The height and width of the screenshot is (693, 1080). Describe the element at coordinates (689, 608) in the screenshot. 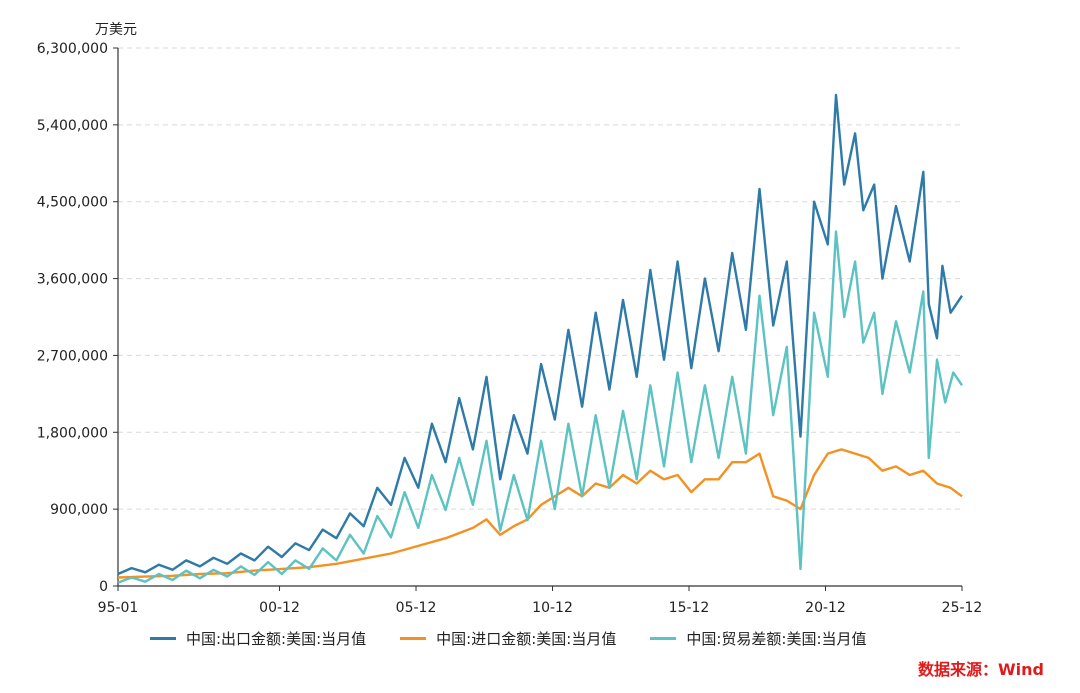

I see `x-tick-label: 15-12` at that location.